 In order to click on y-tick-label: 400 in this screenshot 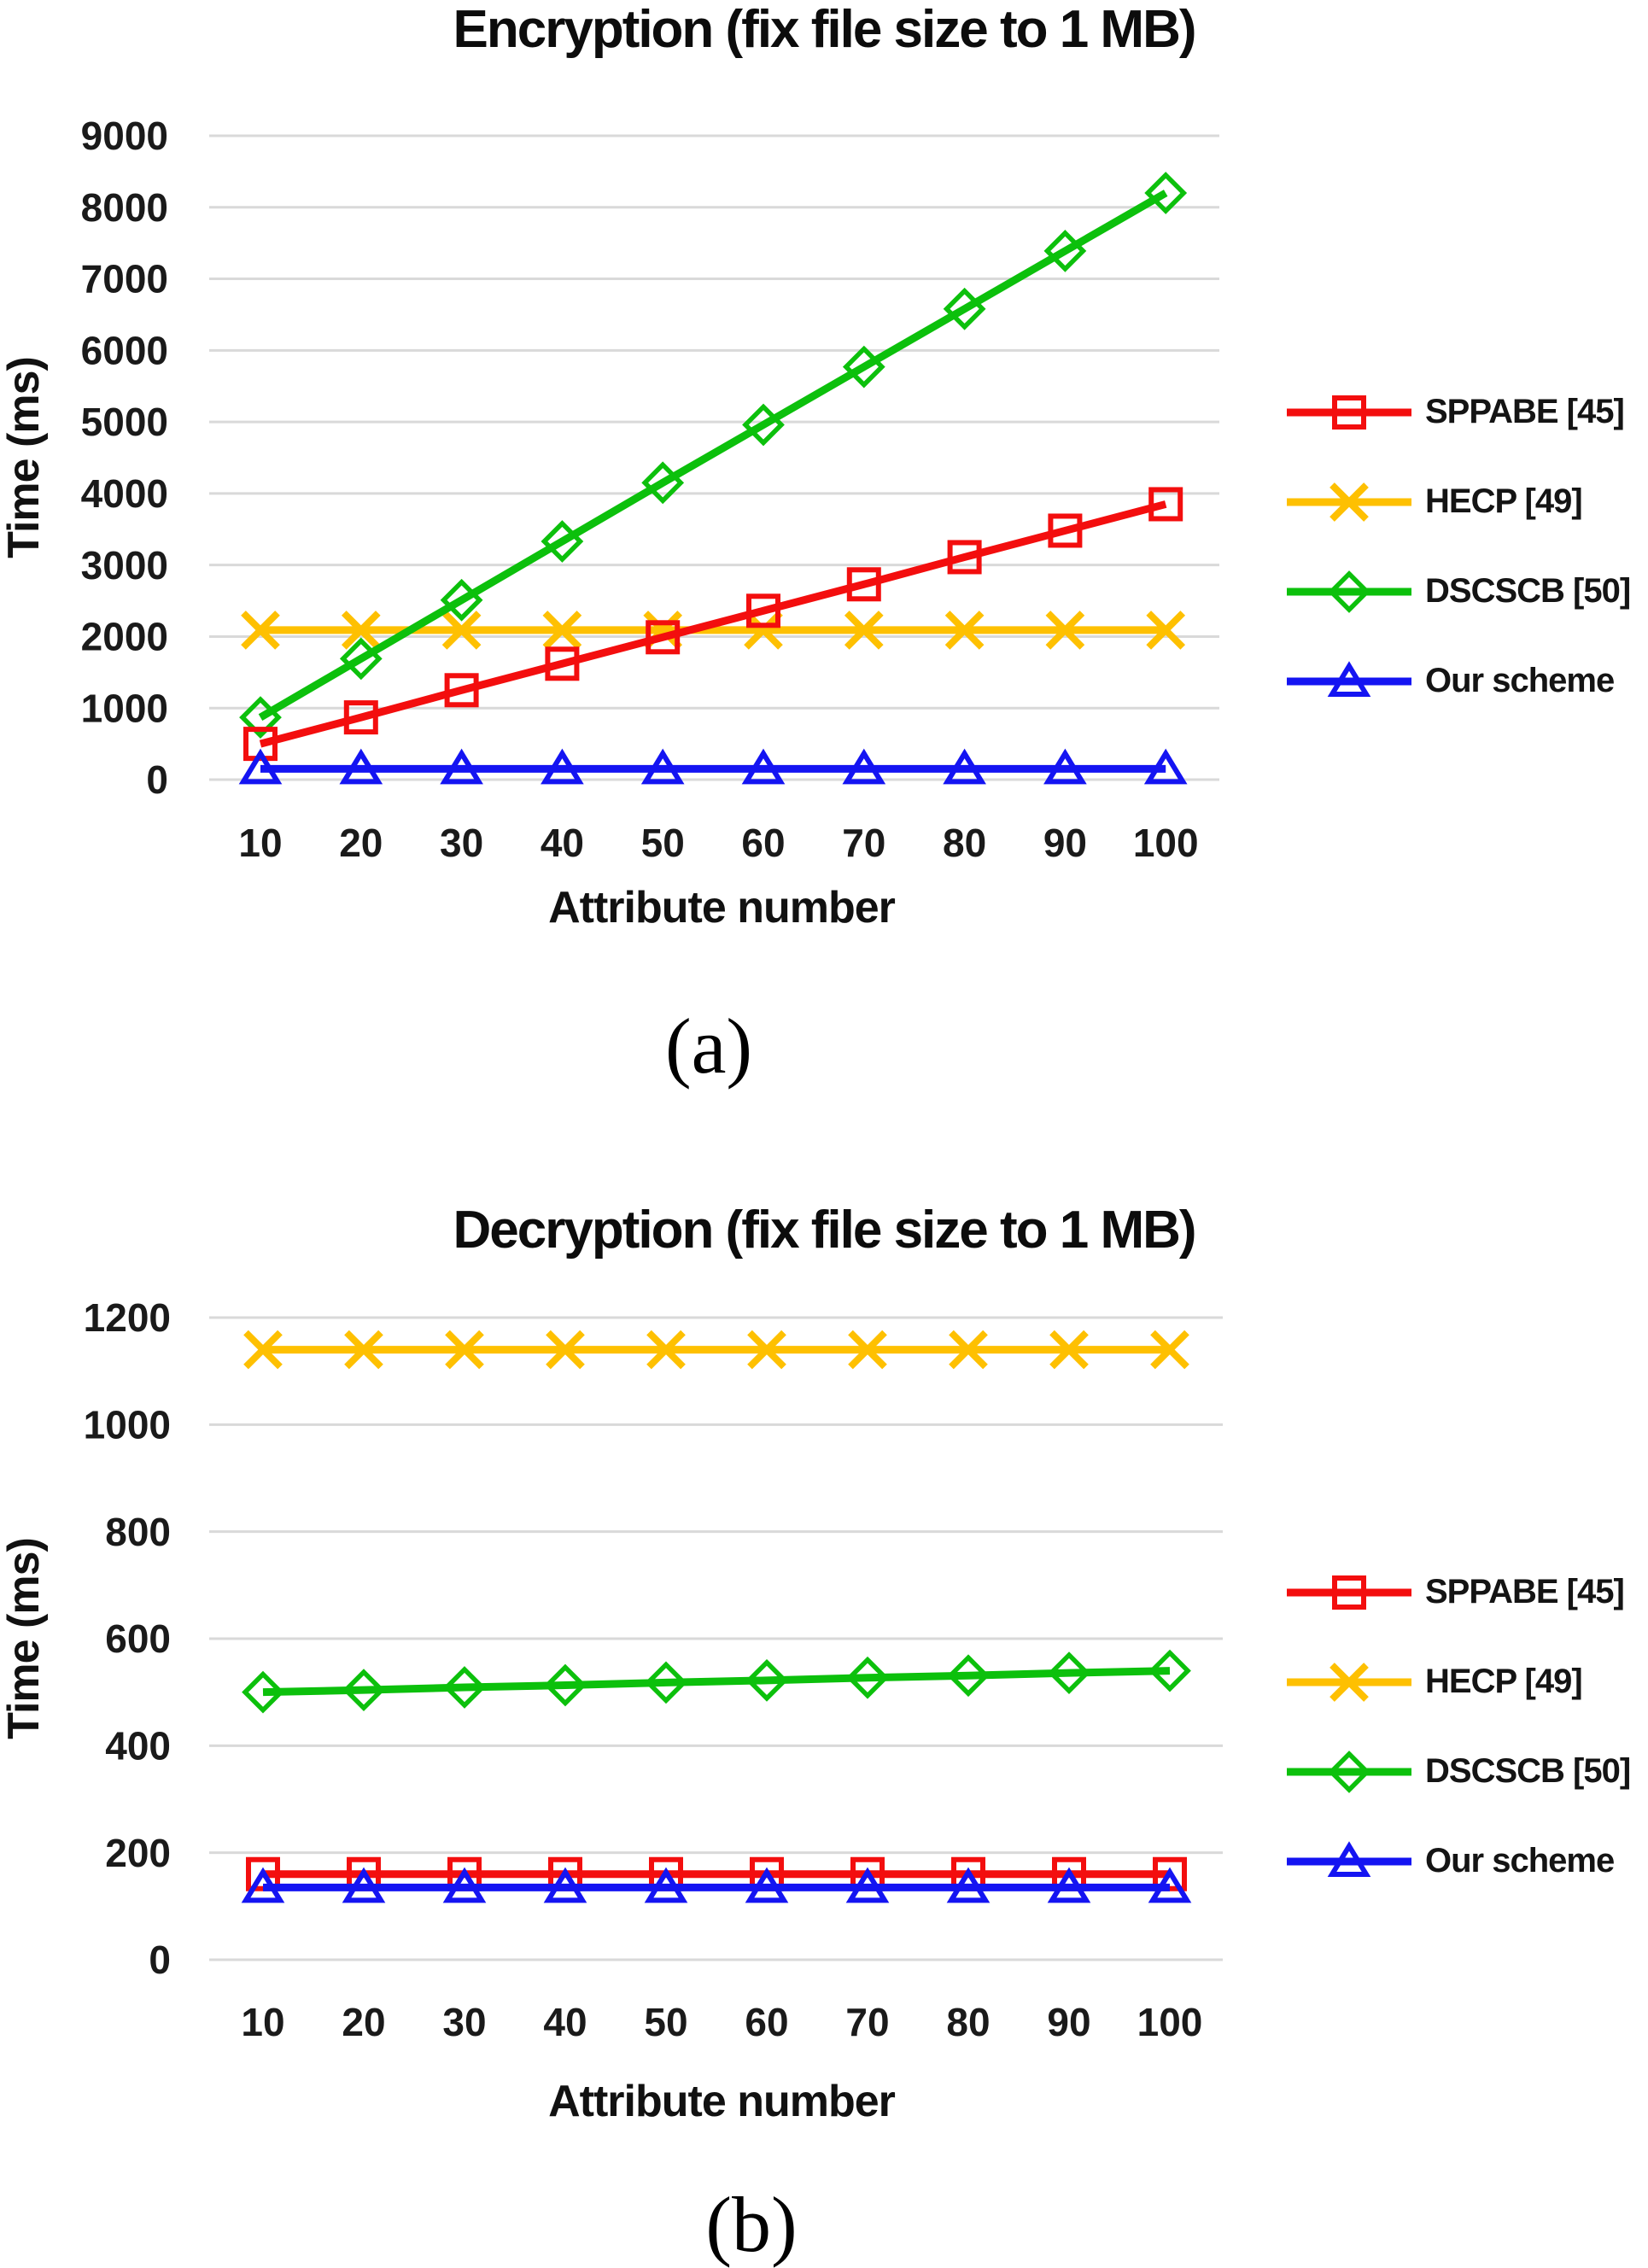, I will do `click(138, 1745)`.